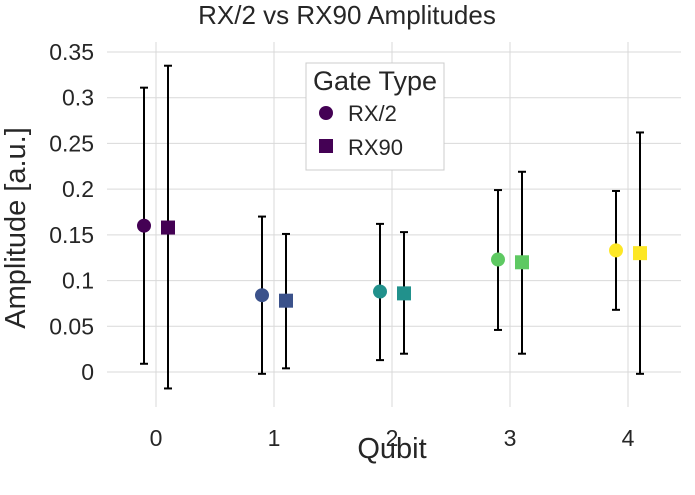  I want to click on x-tick-labels: 0 1 2 3 4, so click(392, 438).